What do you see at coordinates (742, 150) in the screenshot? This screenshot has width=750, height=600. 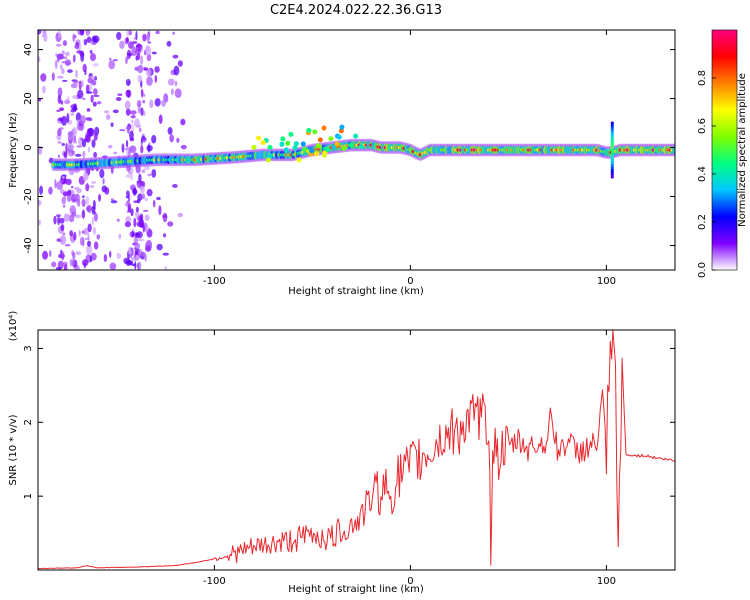 I see `colorbar-label: Normalized spectral amplitude` at bounding box center [742, 150].